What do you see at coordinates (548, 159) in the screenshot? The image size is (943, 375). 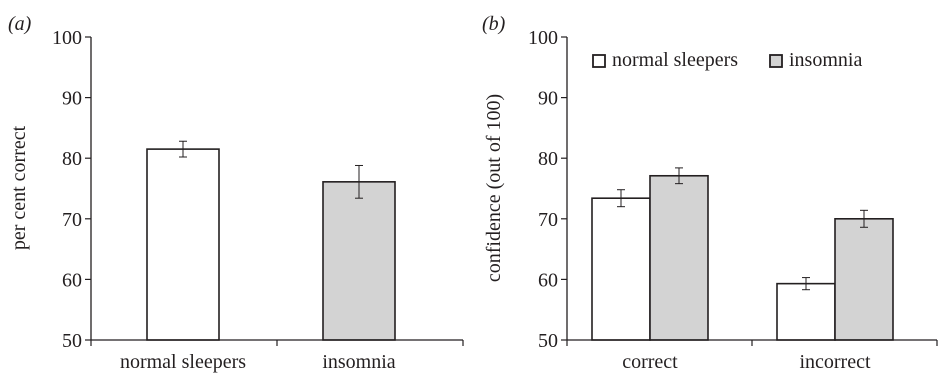 I see `b-y-tick-label-3: 80` at bounding box center [548, 159].